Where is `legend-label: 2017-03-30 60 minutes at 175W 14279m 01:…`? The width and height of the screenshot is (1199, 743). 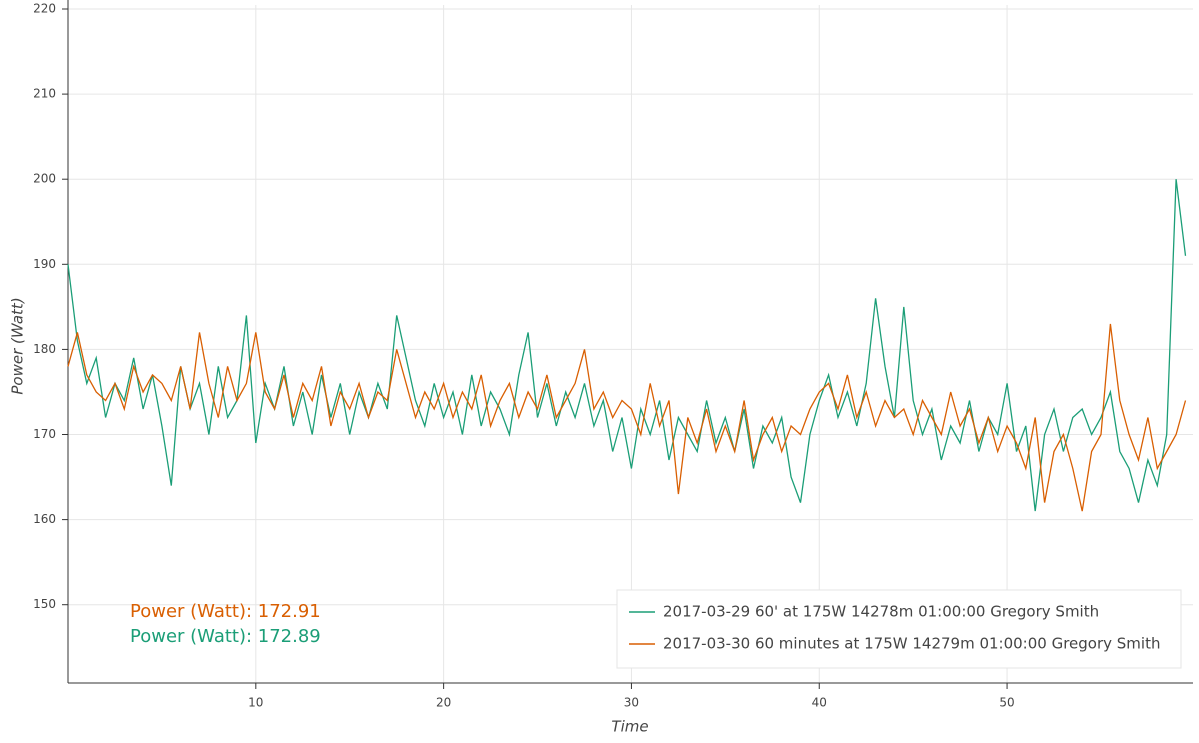
legend-label: 2017-03-30 60 minutes at 175W 14279m 01:… is located at coordinates (911, 644).